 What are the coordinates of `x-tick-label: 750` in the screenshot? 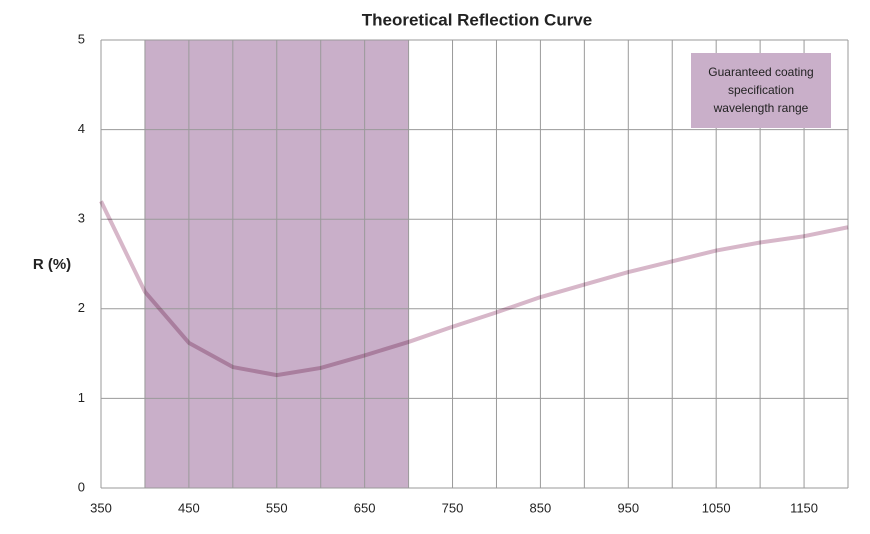 It's located at (453, 507).